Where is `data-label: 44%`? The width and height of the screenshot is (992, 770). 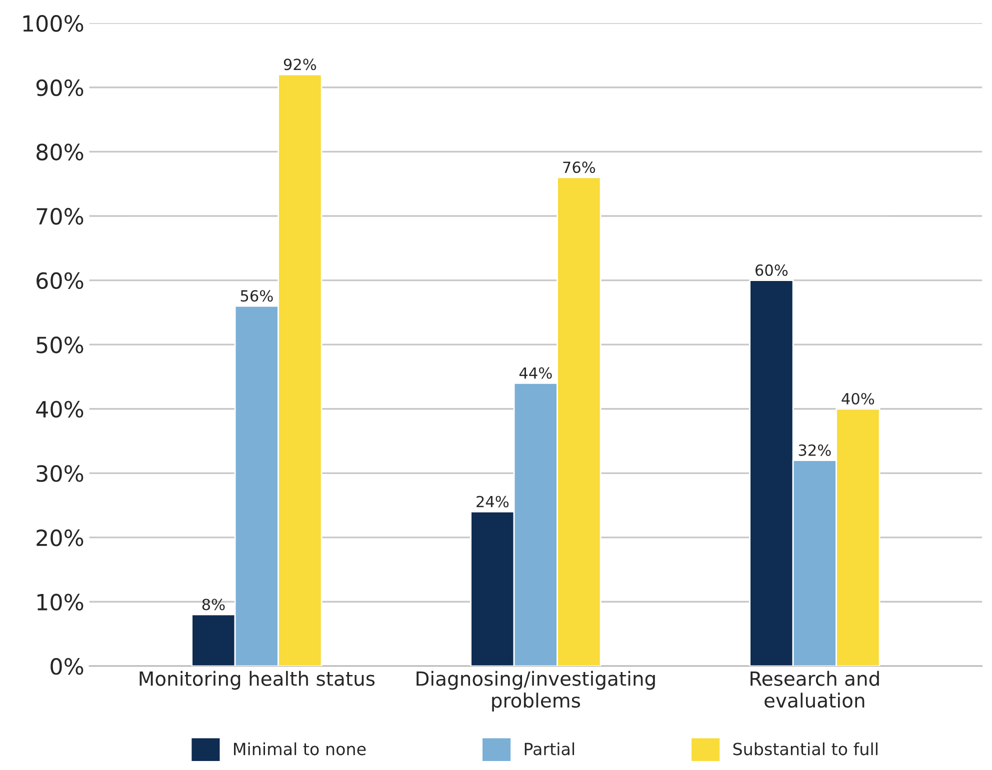 data-label: 44% is located at coordinates (535, 373).